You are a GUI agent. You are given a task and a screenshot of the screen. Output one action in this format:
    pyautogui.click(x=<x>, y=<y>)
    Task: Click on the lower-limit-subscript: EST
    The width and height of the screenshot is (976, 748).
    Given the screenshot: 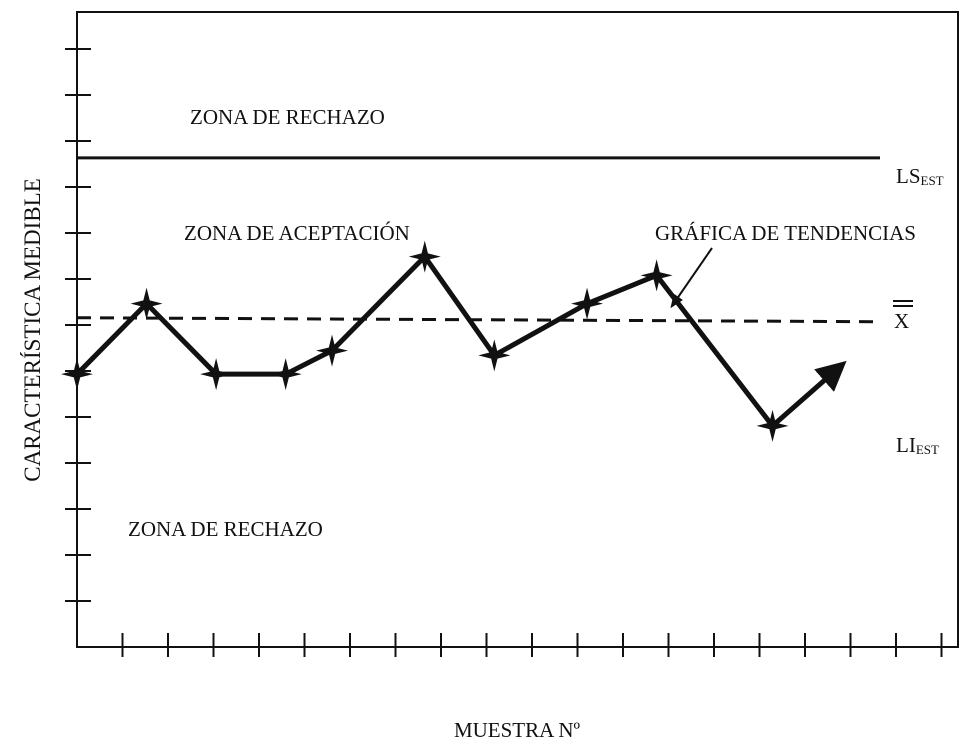 What is the action you would take?
    pyautogui.click(x=927, y=449)
    